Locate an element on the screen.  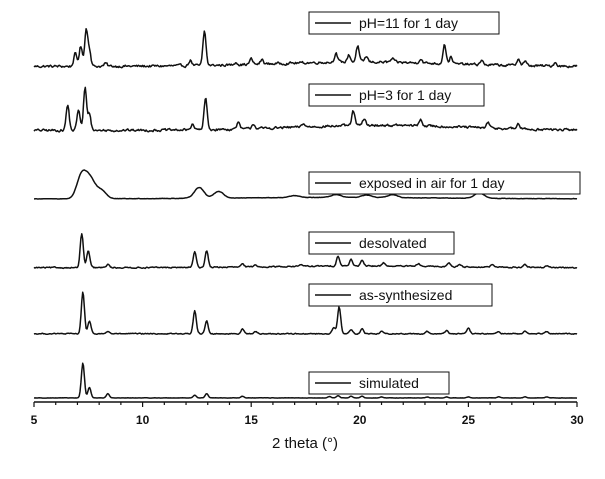
x-axis-title: 2 theta (°) is located at coordinates (305, 443).